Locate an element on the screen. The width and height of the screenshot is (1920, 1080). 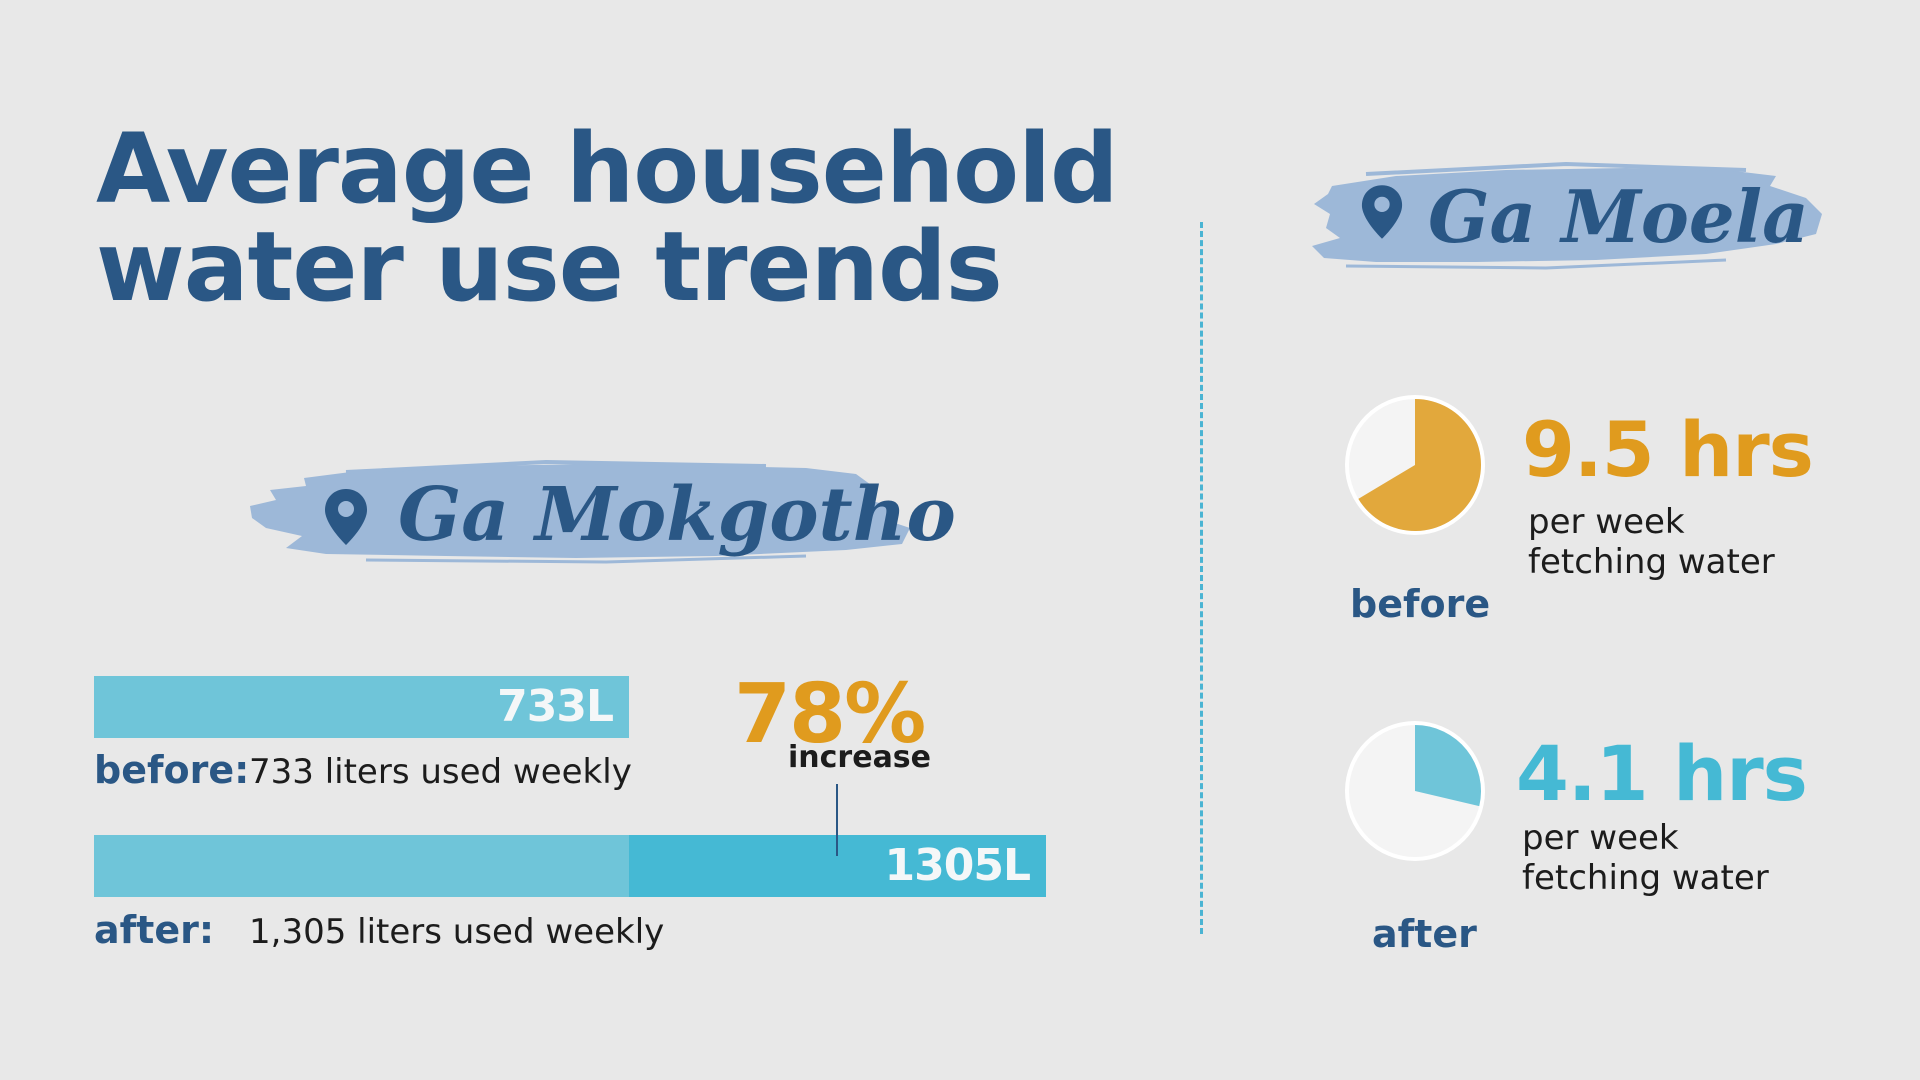
increase-pointer-line is located at coordinates (837, 820).